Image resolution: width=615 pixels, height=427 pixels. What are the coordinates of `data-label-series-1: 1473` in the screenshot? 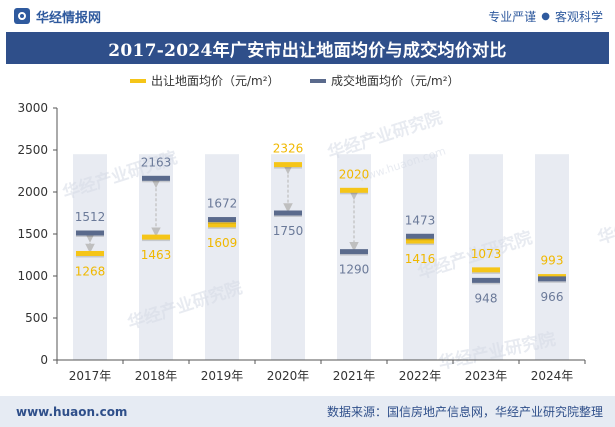 It's located at (420, 220).